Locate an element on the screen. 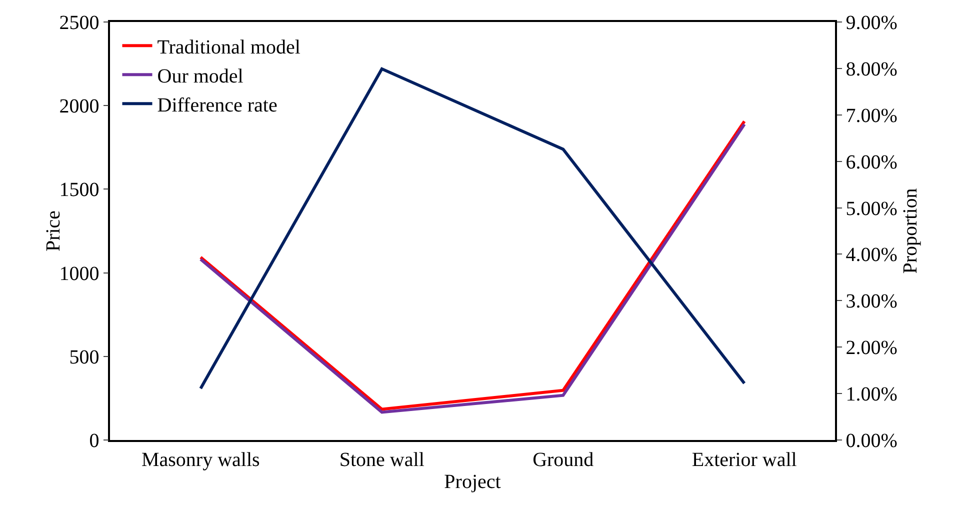 Image resolution: width=955 pixels, height=506 pixels. legend-label: Difference rate is located at coordinates (217, 105).